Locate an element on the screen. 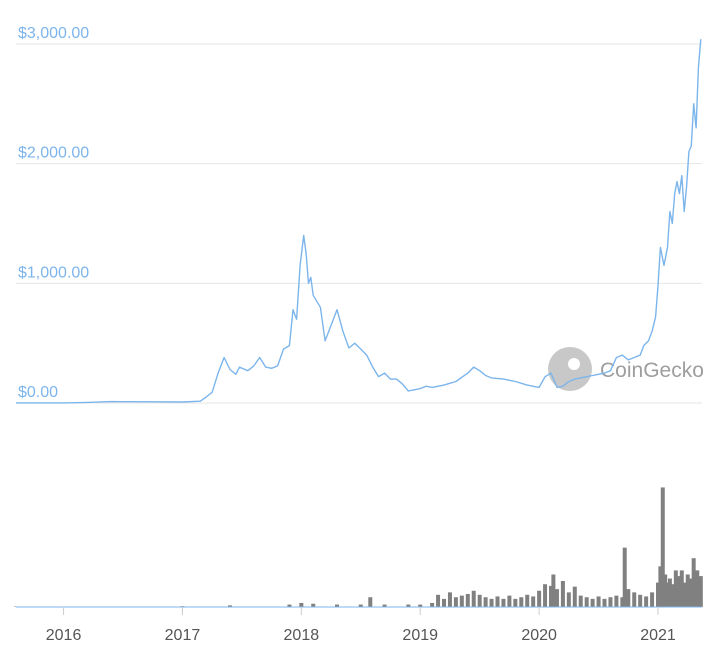 Image resolution: width=716 pixels, height=656 pixels. x-tick-label: 2019 is located at coordinates (420, 635).